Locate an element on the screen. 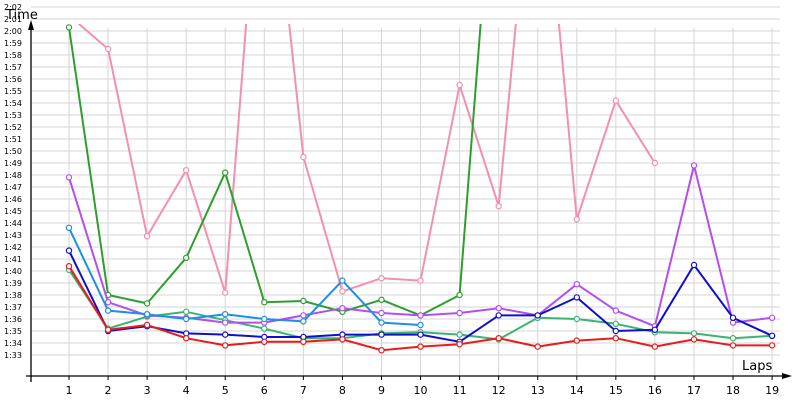 The image size is (800, 400). x-tick-label: 12 is located at coordinates (499, 390).